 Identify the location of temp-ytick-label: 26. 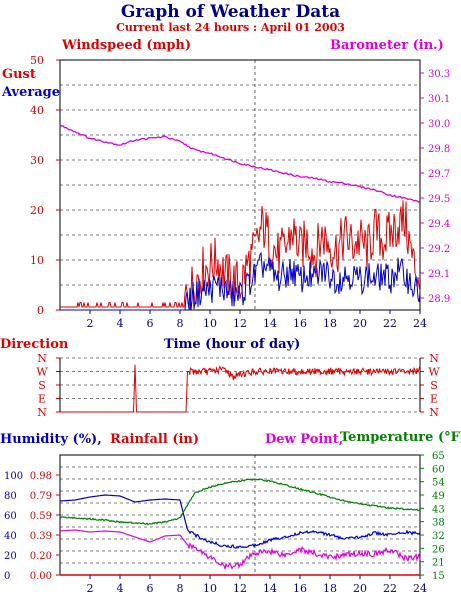
(438, 549).